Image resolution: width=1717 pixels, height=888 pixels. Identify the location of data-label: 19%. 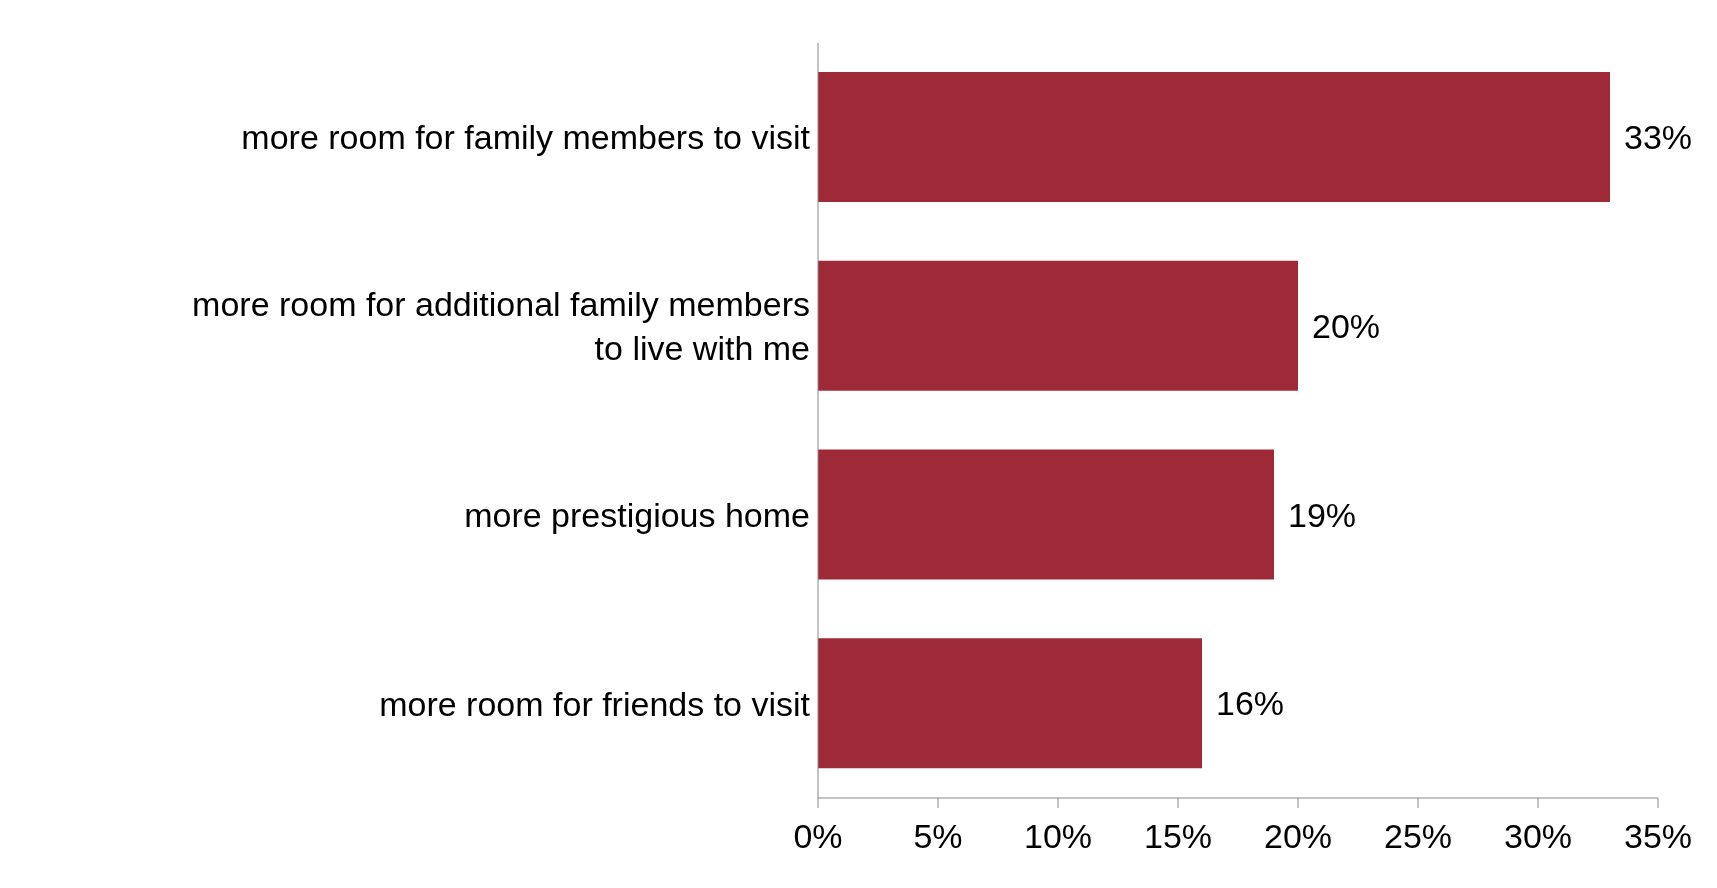
(1322, 514).